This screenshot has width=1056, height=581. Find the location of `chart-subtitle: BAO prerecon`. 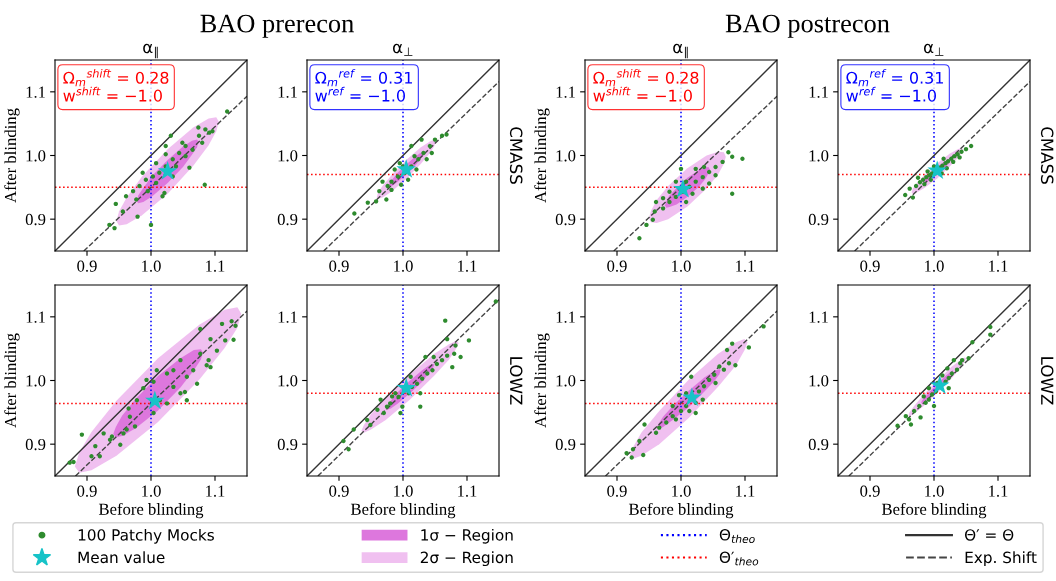

chart-subtitle: BAO prerecon is located at coordinates (277, 26).